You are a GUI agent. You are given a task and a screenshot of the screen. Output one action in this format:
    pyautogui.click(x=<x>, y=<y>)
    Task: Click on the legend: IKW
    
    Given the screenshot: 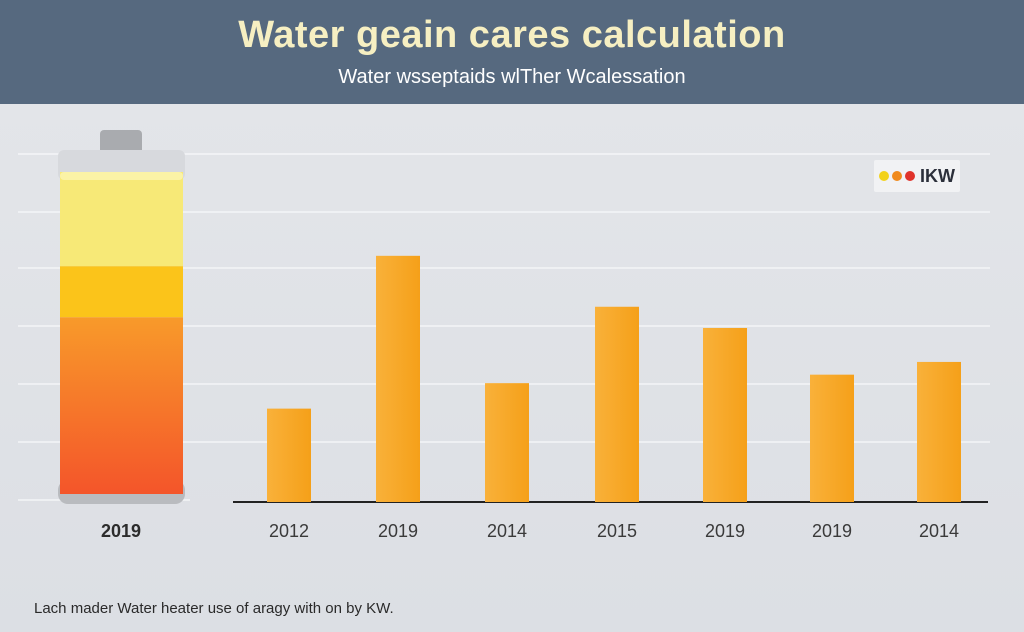 What is the action you would take?
    pyautogui.click(x=917, y=176)
    